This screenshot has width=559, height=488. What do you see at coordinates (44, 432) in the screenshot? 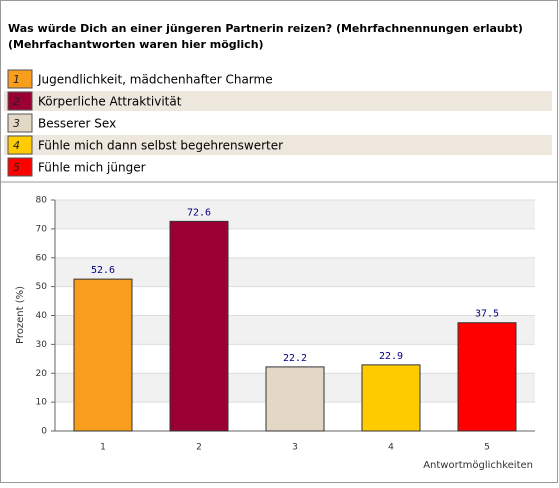
I see `y-tick-label: 0` at bounding box center [44, 432].